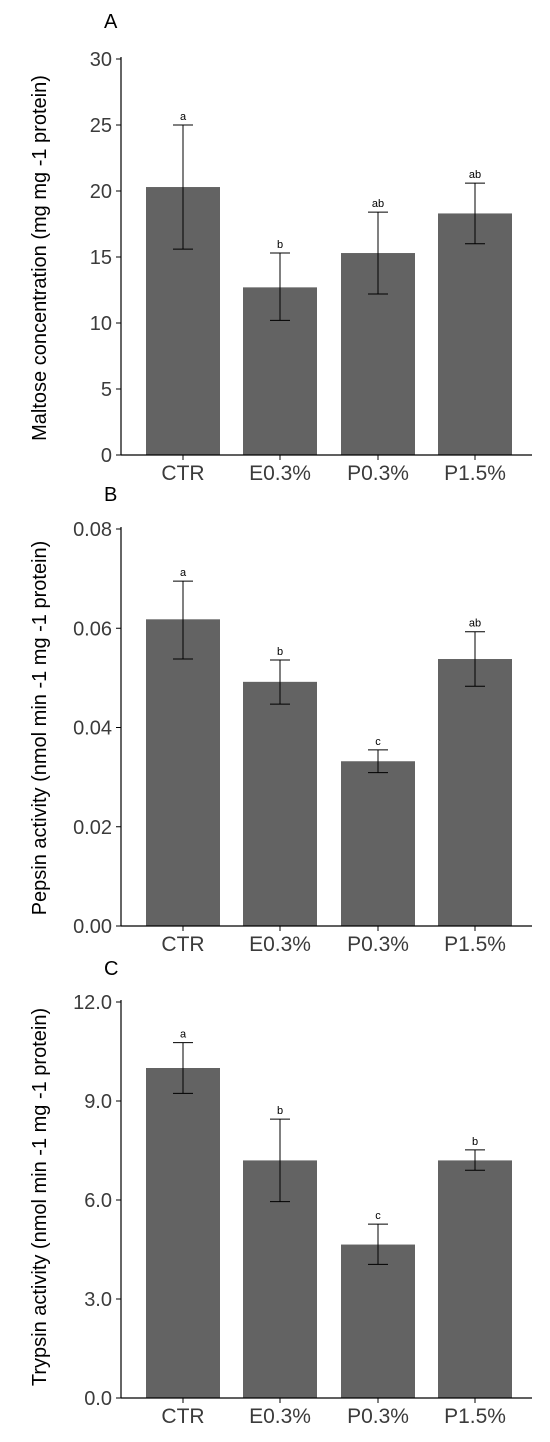  What do you see at coordinates (98, 1201) in the screenshot?
I see `y-tick-label: 6.0` at bounding box center [98, 1201].